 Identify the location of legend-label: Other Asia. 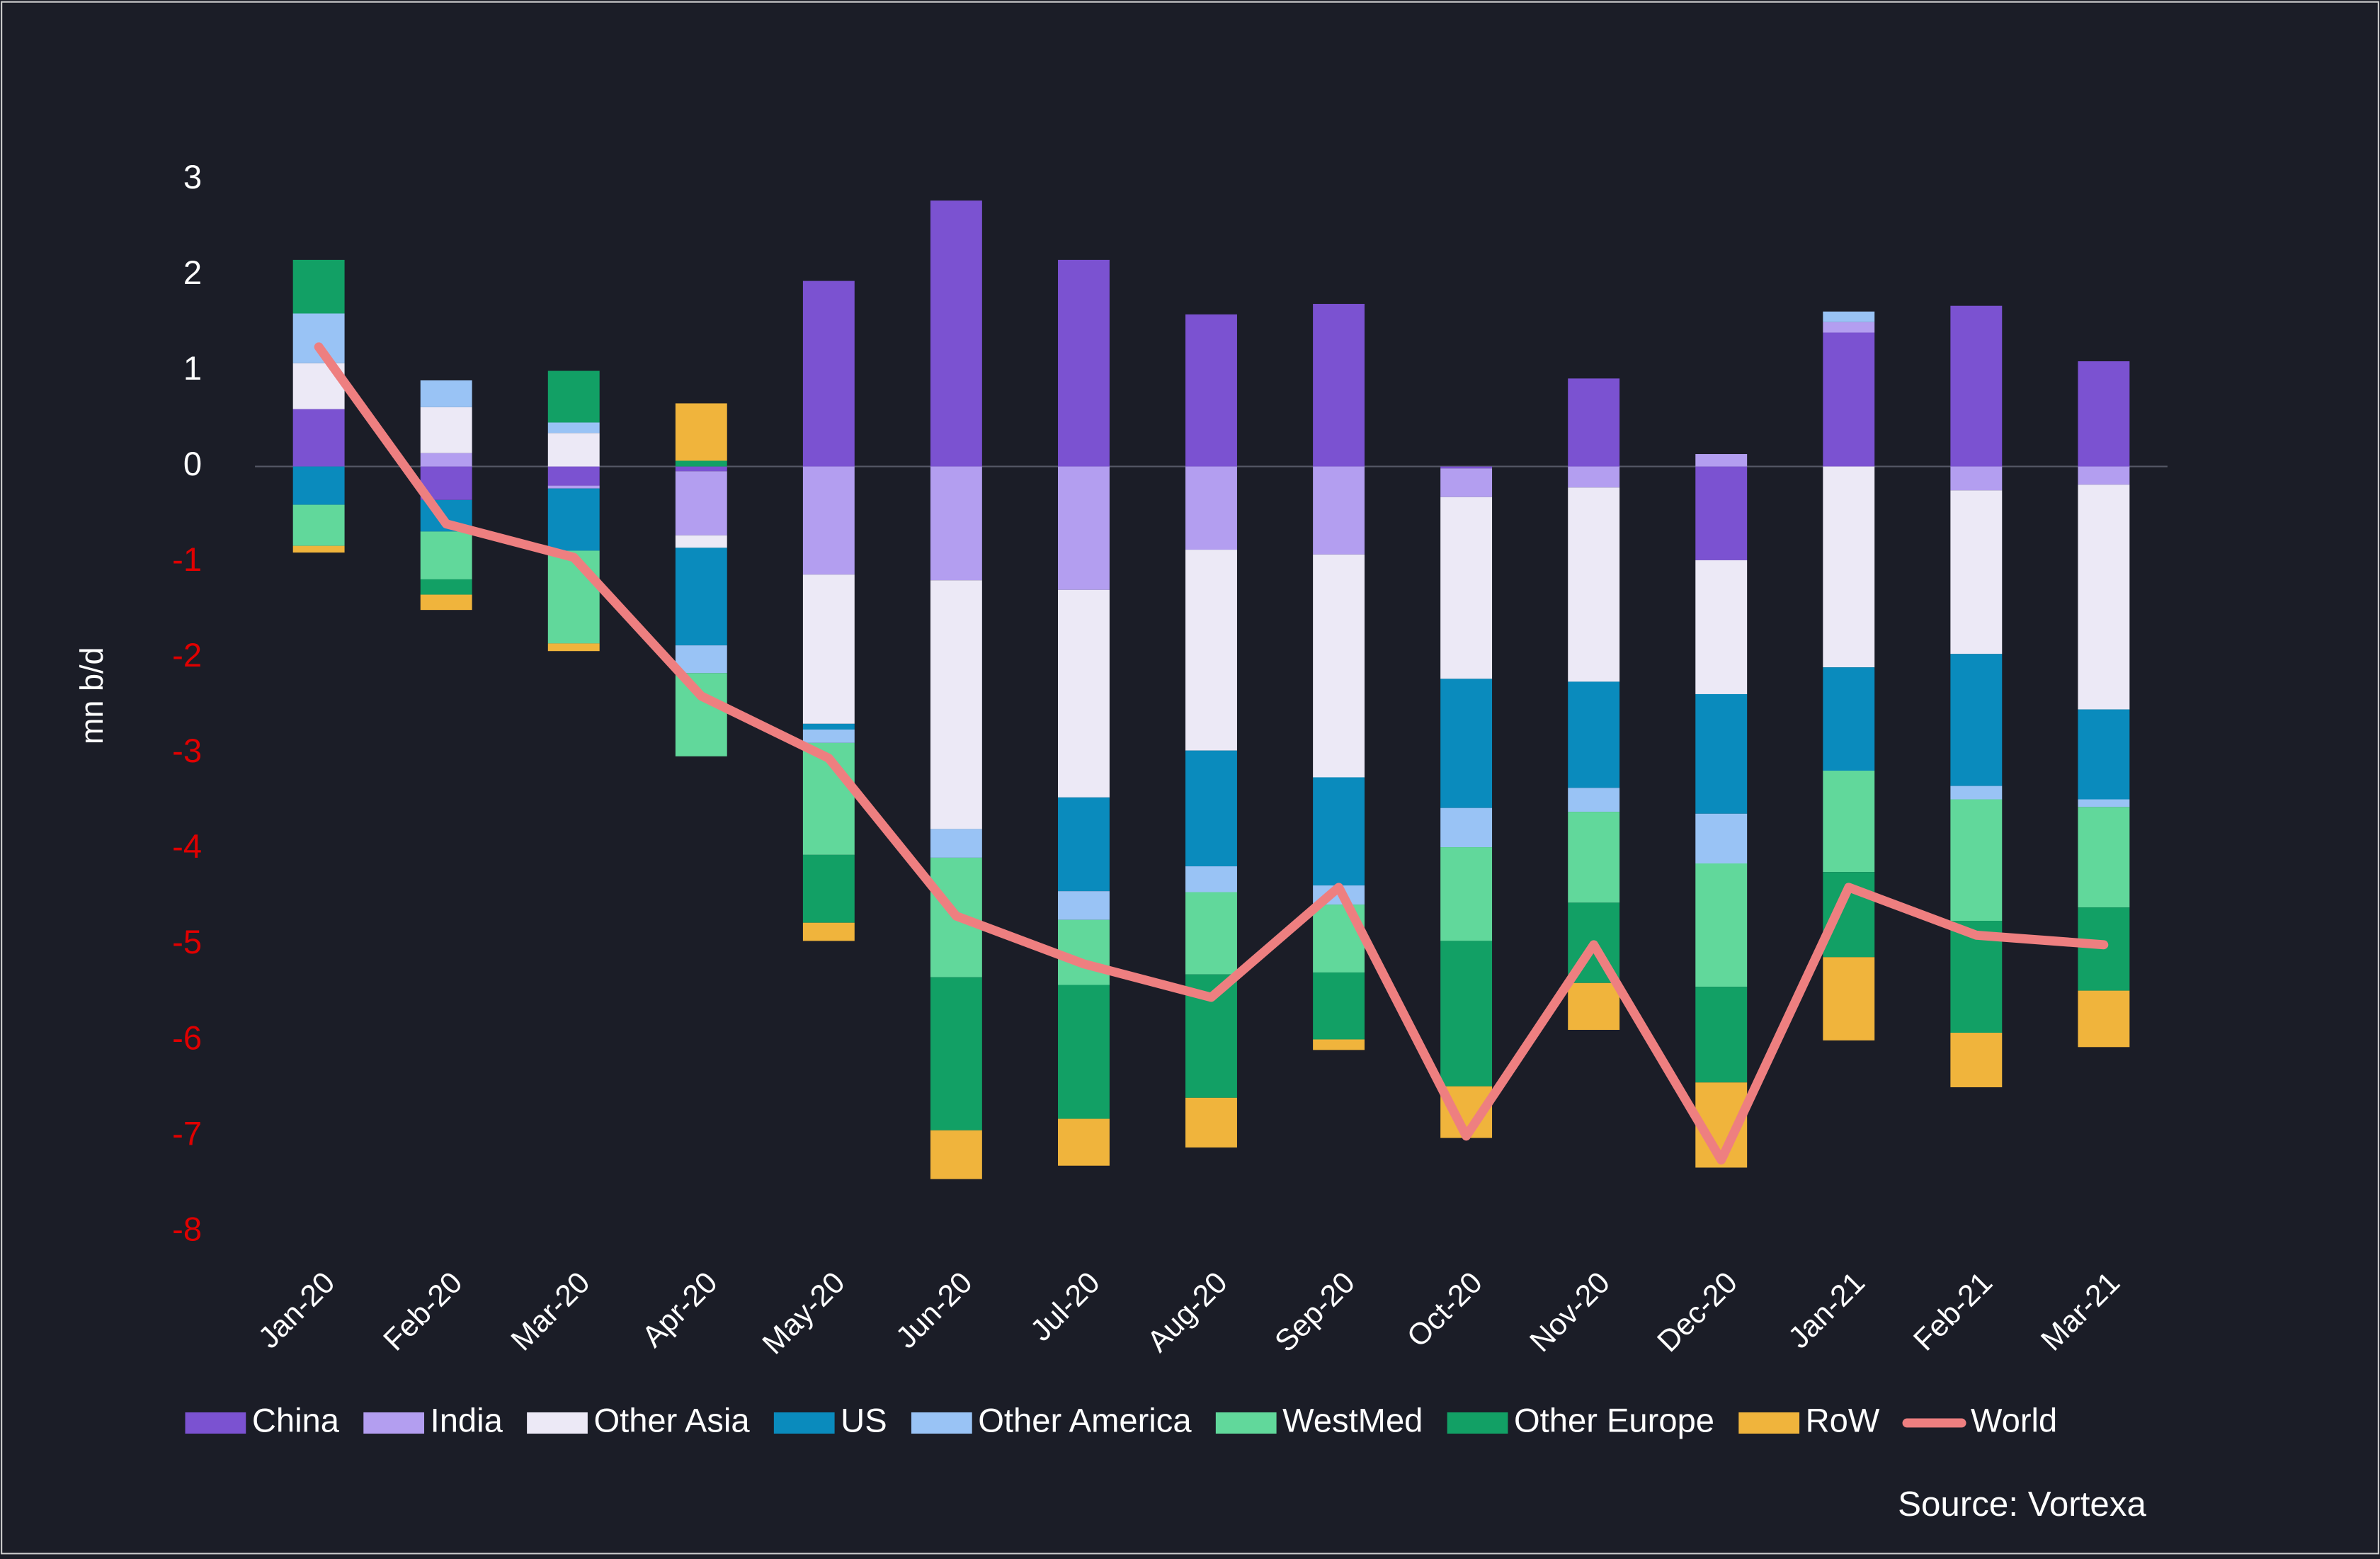
(671, 1420).